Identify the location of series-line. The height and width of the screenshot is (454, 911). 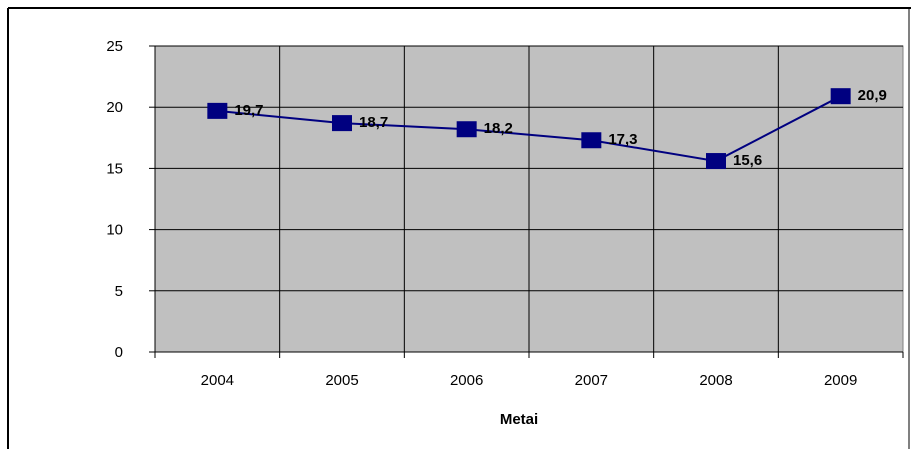
(529, 129).